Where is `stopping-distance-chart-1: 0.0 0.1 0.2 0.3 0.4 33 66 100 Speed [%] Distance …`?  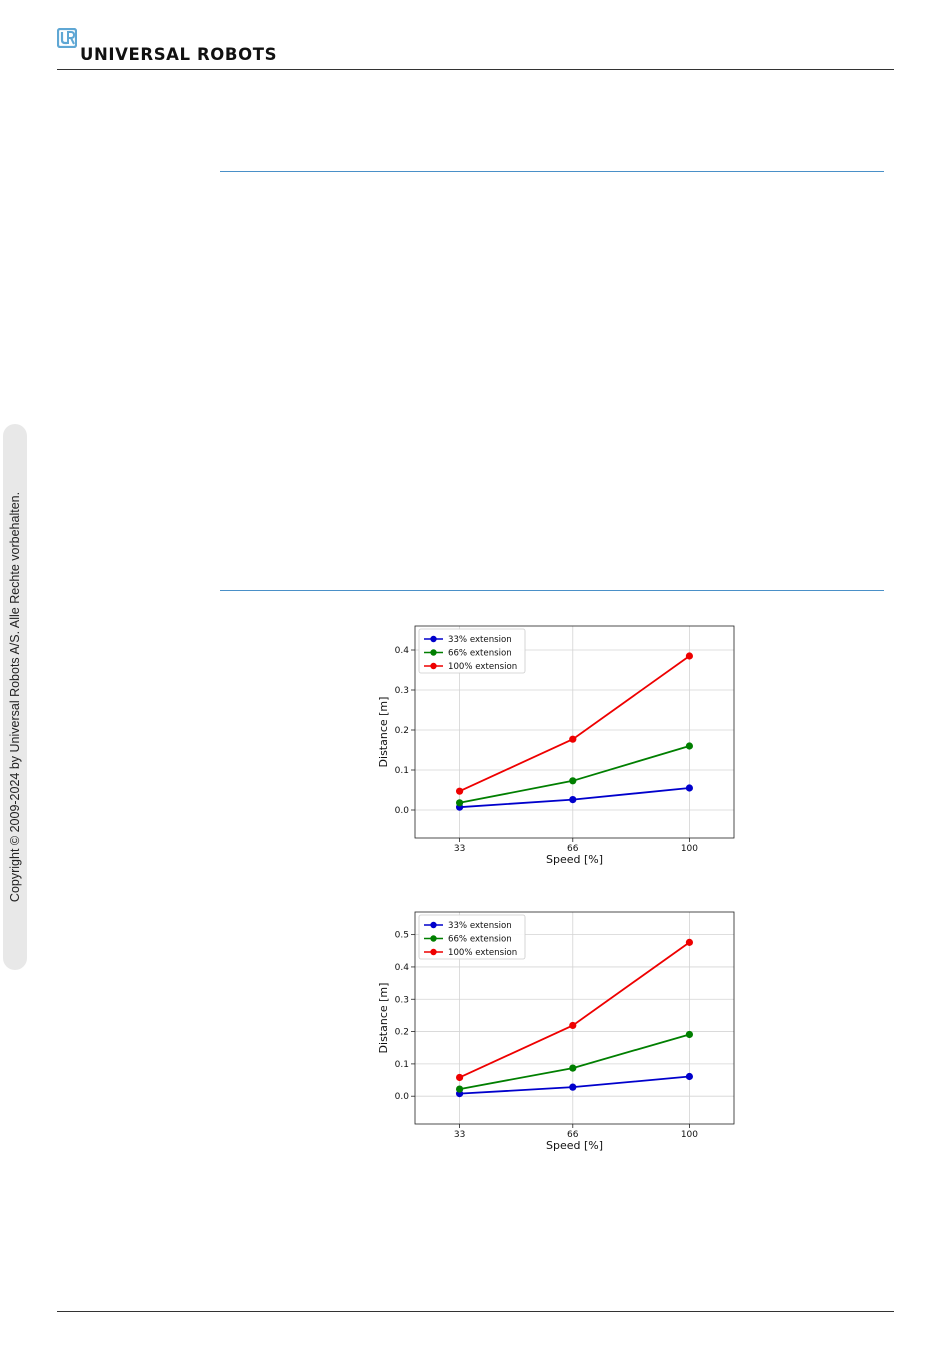 stopping-distance-chart-1: 0.0 0.1 0.2 0.3 0.4 33 66 100 Speed [%] Distance … is located at coordinates (556, 745).